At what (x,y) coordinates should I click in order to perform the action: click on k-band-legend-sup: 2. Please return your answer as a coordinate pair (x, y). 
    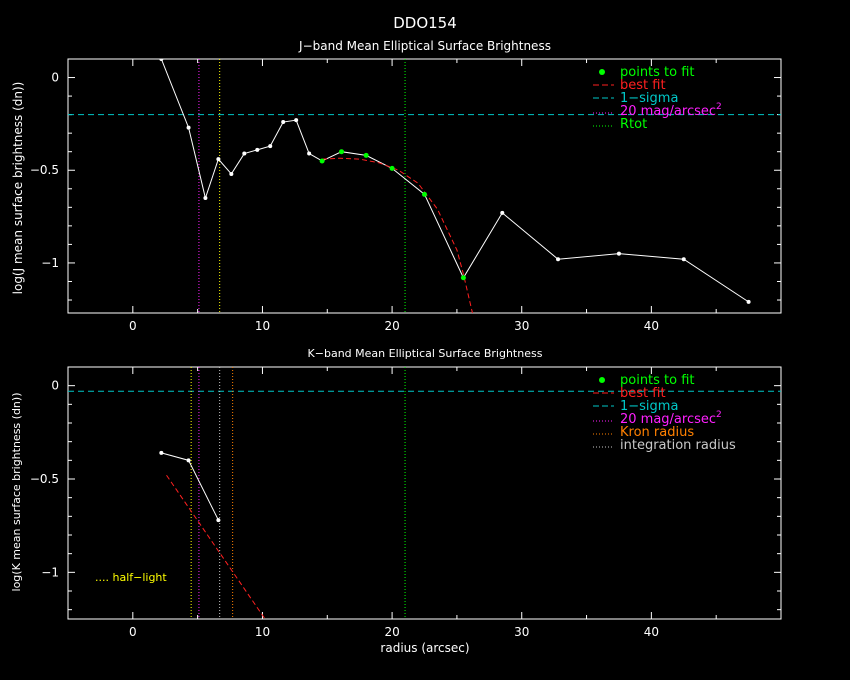
    Looking at the image, I should click on (719, 415).